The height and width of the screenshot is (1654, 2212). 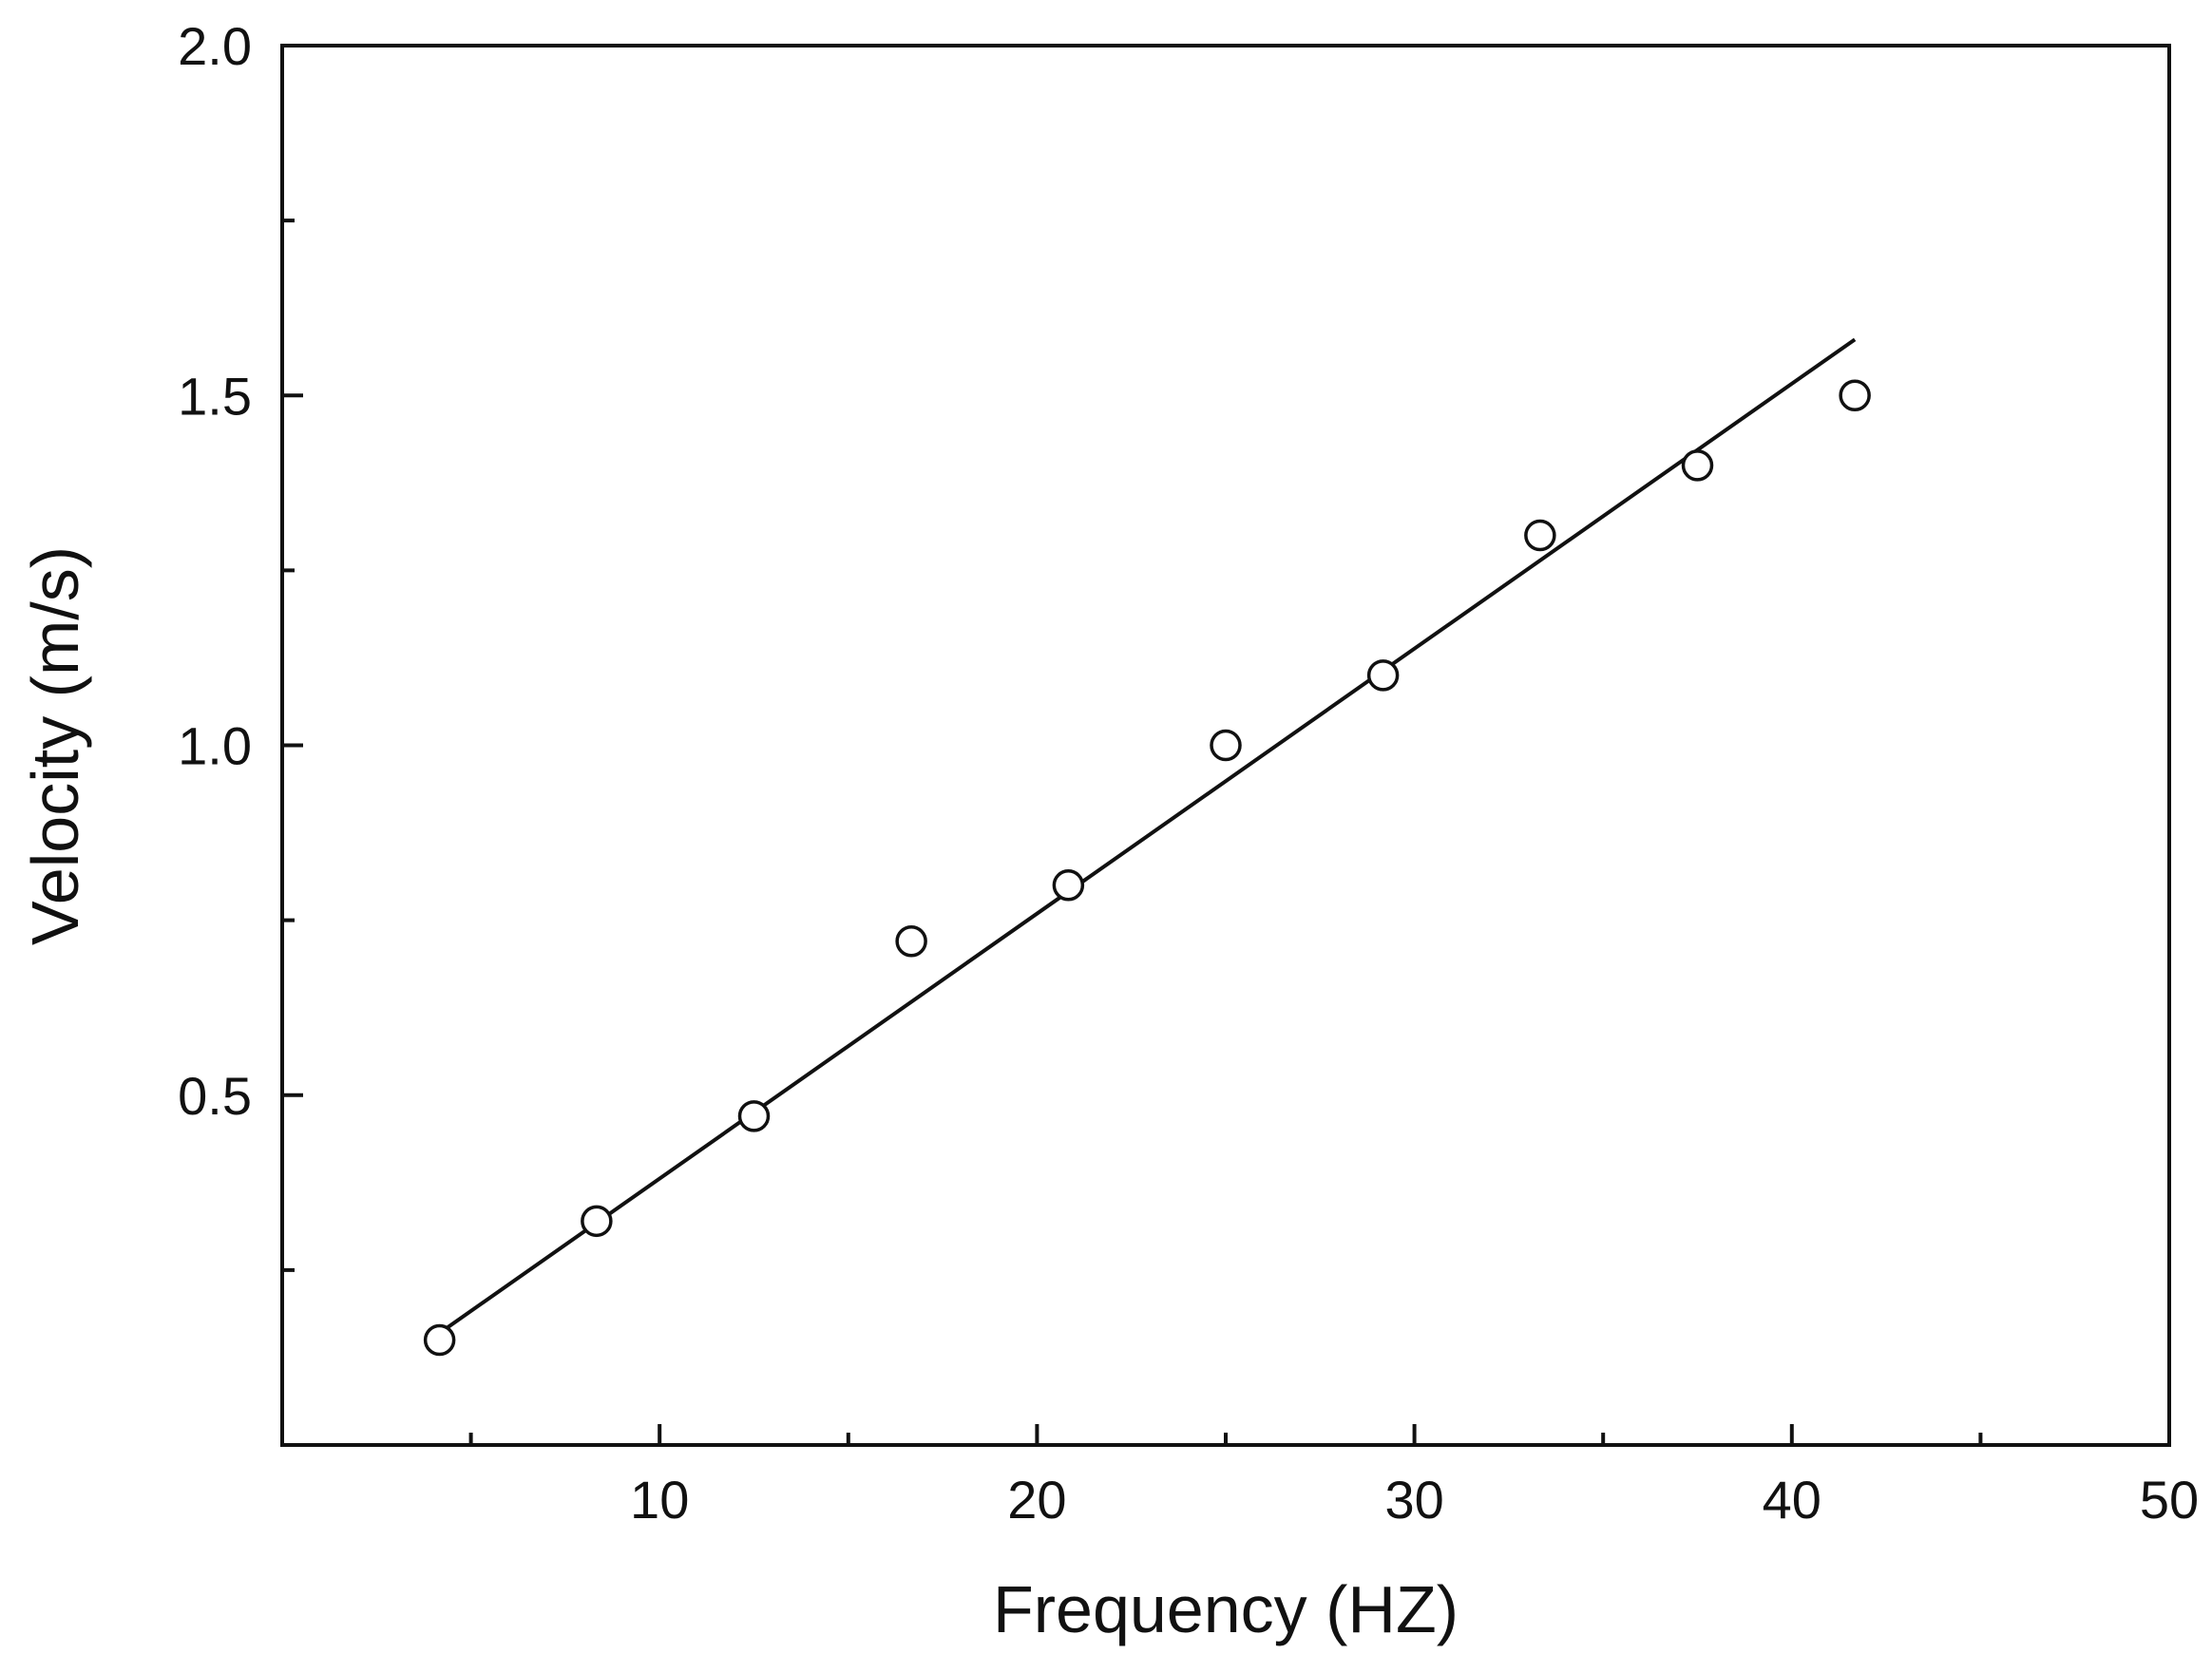 I want to click on y-tick-label: 1.5, so click(x=215, y=396).